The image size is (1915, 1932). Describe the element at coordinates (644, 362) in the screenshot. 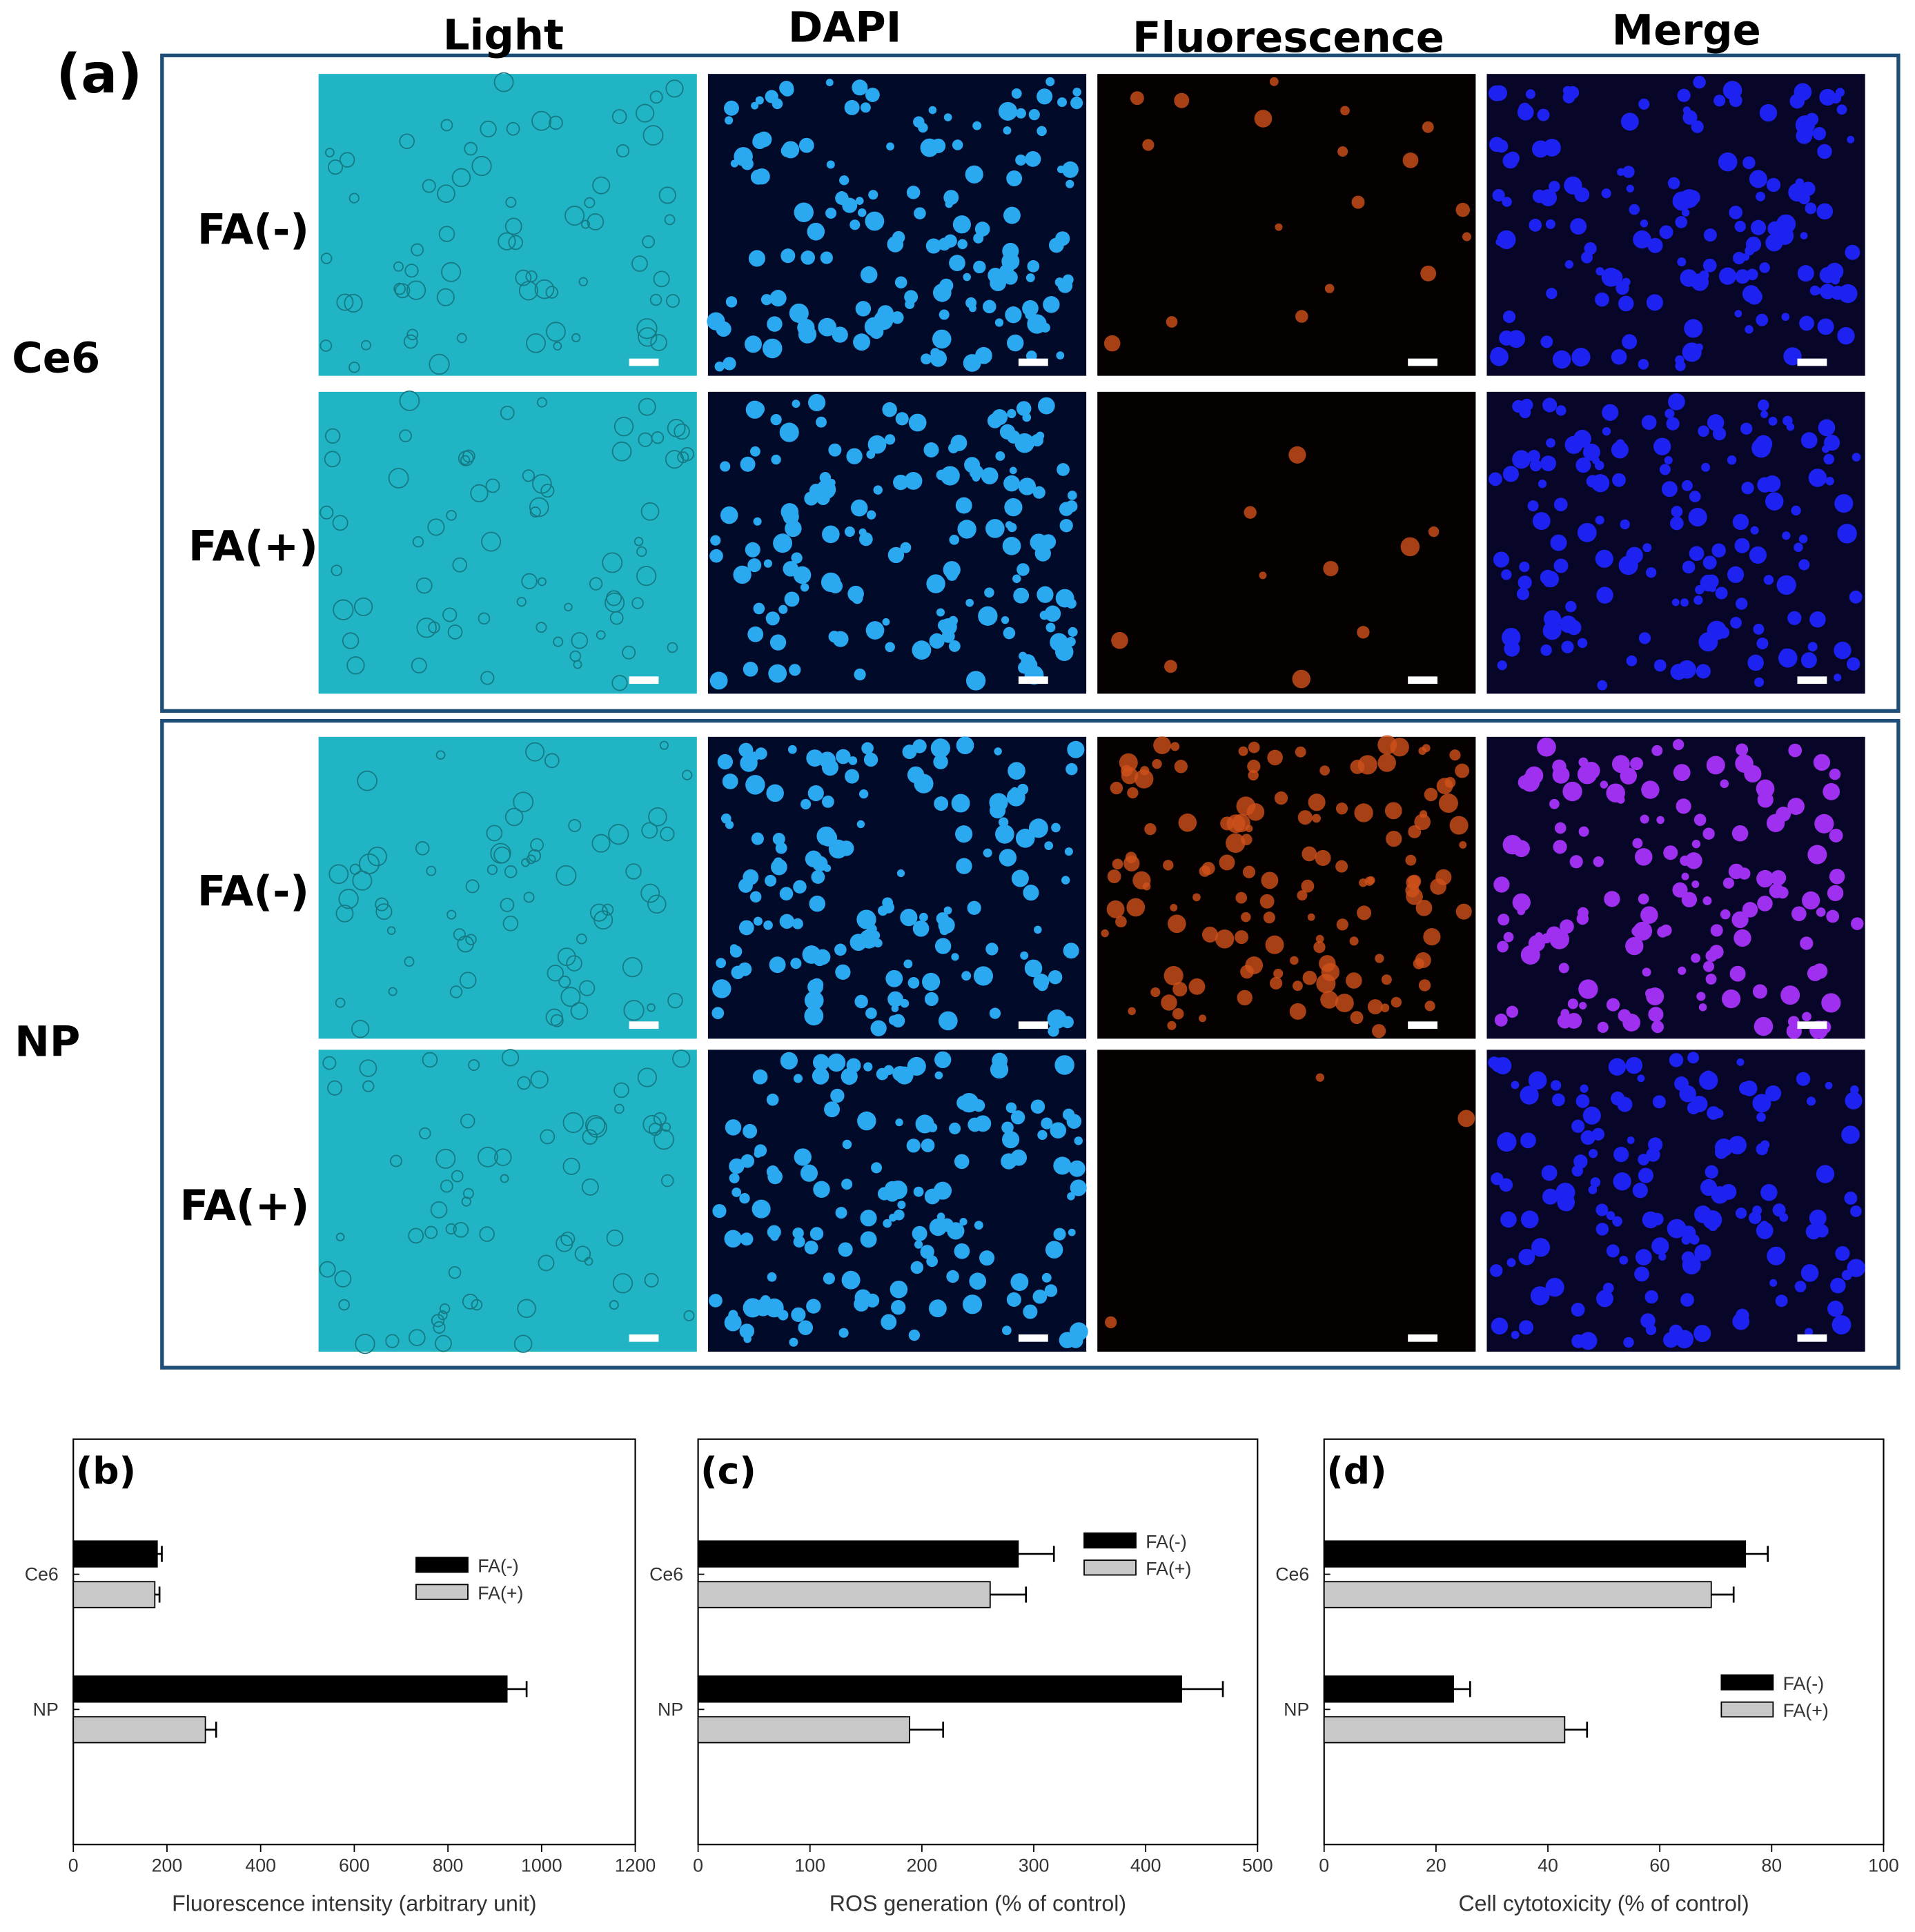

I see `scale-bar` at that location.